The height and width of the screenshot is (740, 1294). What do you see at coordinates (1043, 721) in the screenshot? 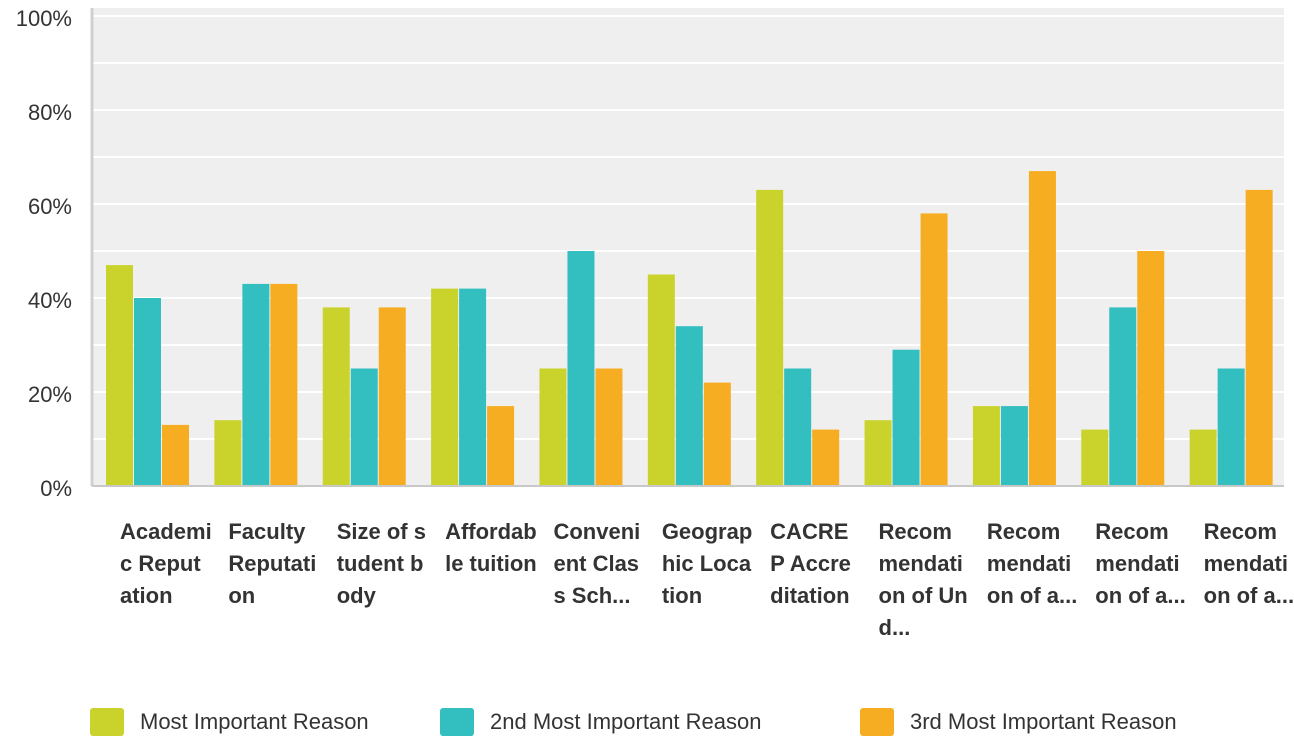
I see `legend-label: 3rd Most Important Reason` at bounding box center [1043, 721].